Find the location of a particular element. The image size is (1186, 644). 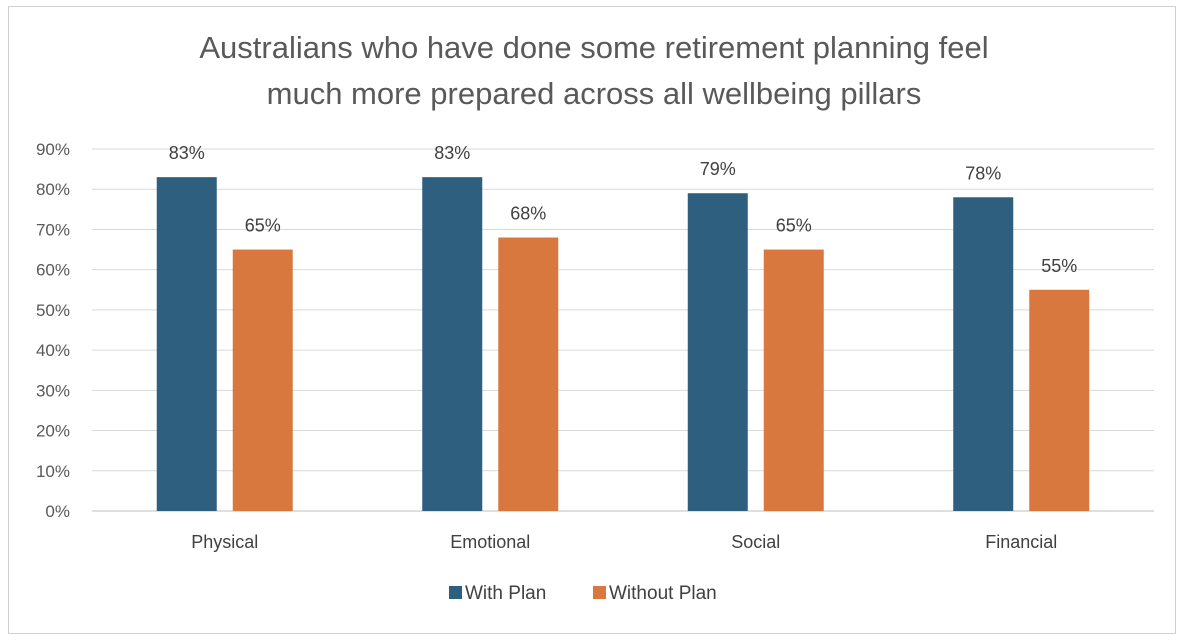

bar-without-plan-emotional is located at coordinates (528, 374).